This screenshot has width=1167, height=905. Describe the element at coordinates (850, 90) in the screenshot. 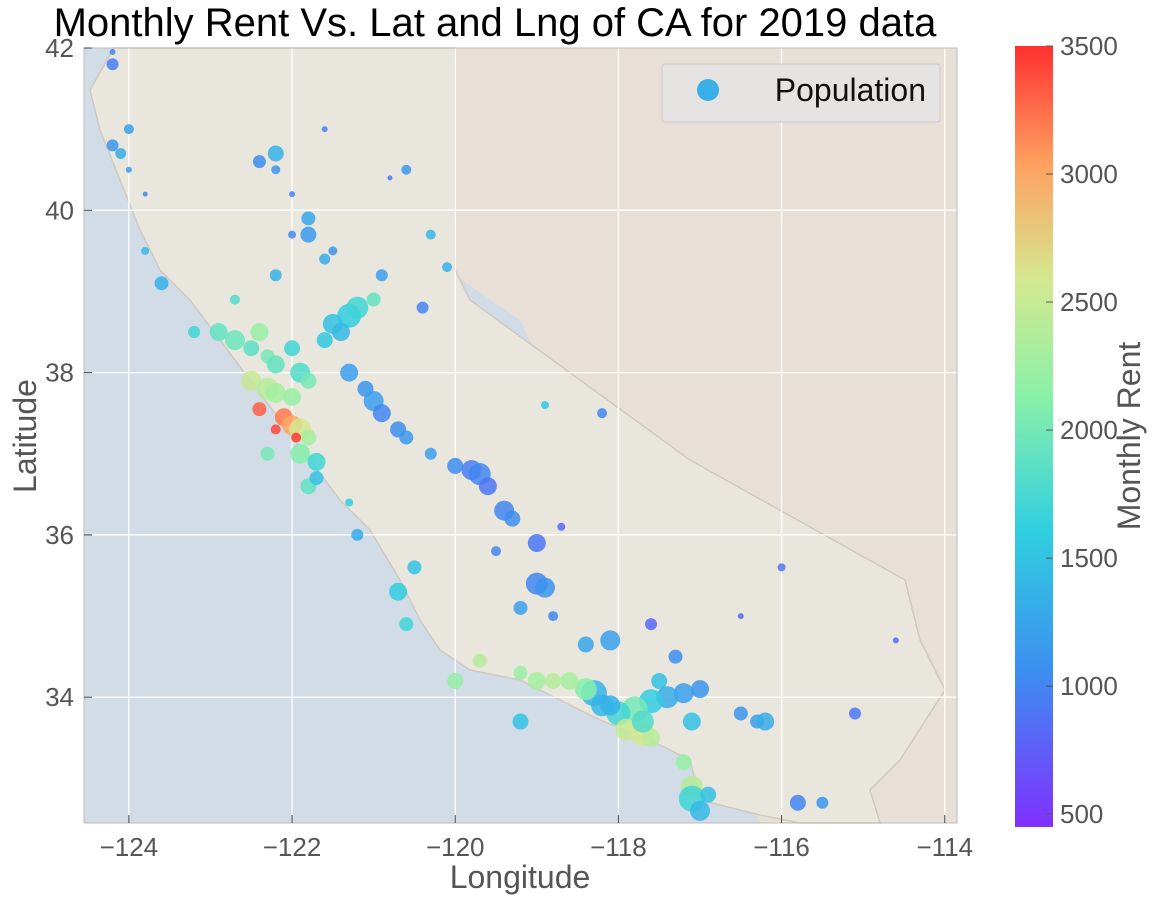

I see `legend-label: Population` at that location.